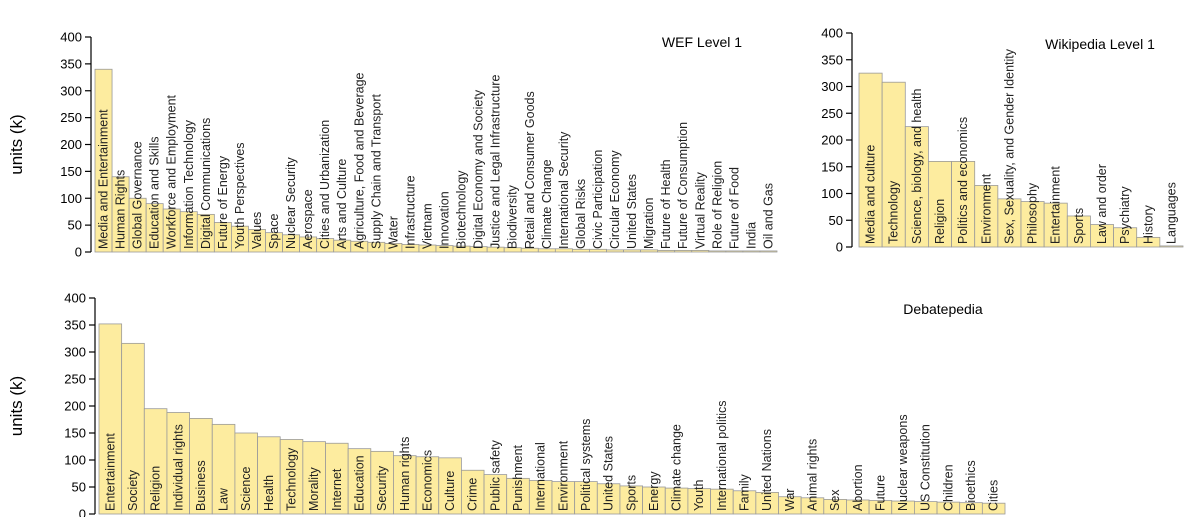 The height and width of the screenshot is (517, 1184). What do you see at coordinates (325, 184) in the screenshot?
I see `category-label: Cities and Urbanization` at bounding box center [325, 184].